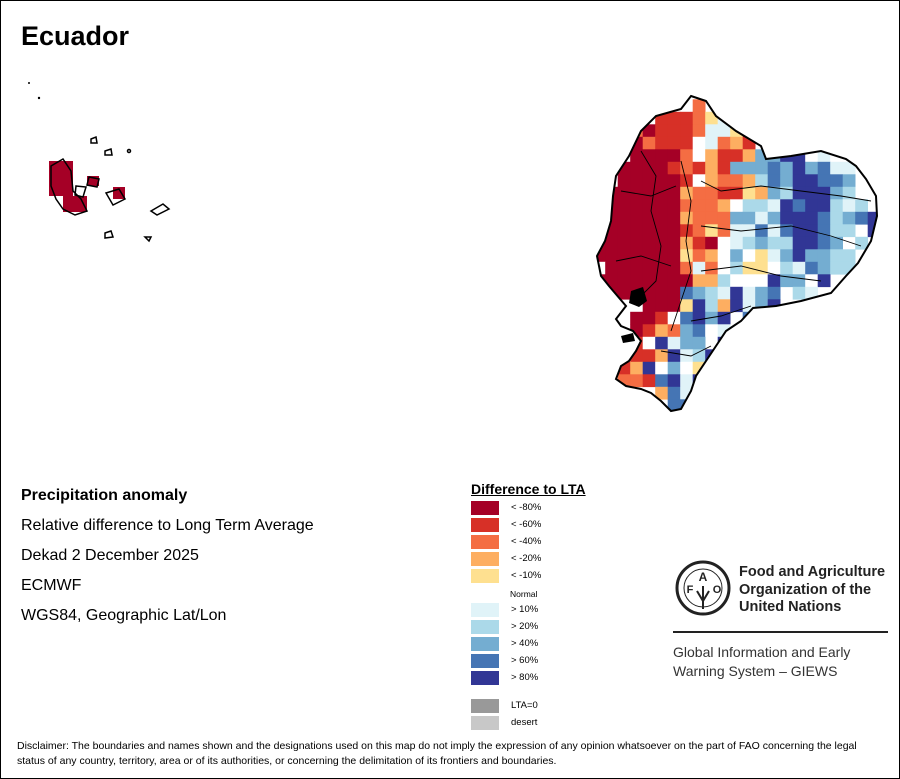 Image resolution: width=900 pixels, height=779 pixels. Describe the element at coordinates (790, 607) in the screenshot. I see `fao-name-line: United Nations` at that location.